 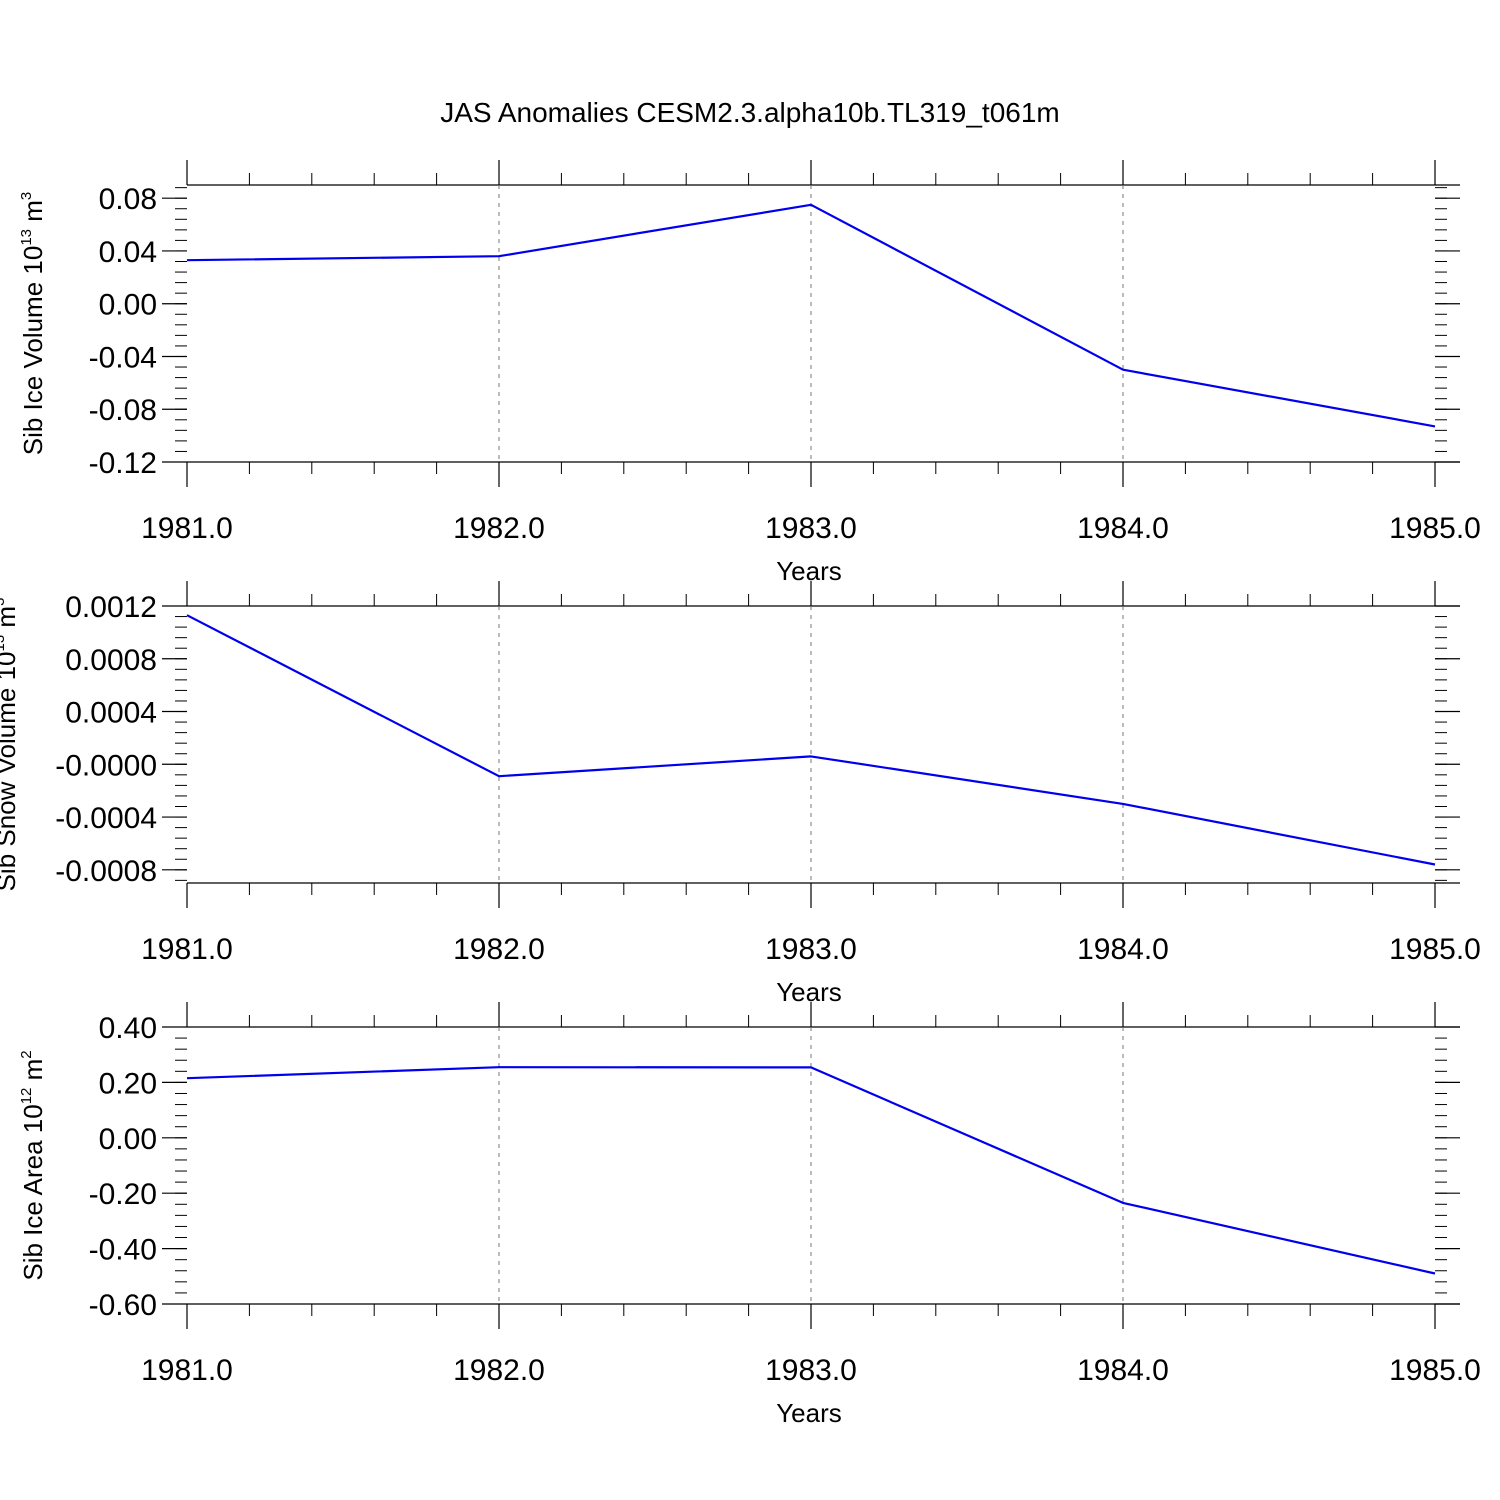 I want to click on y-tick-label: 0.0008, so click(x=111, y=660).